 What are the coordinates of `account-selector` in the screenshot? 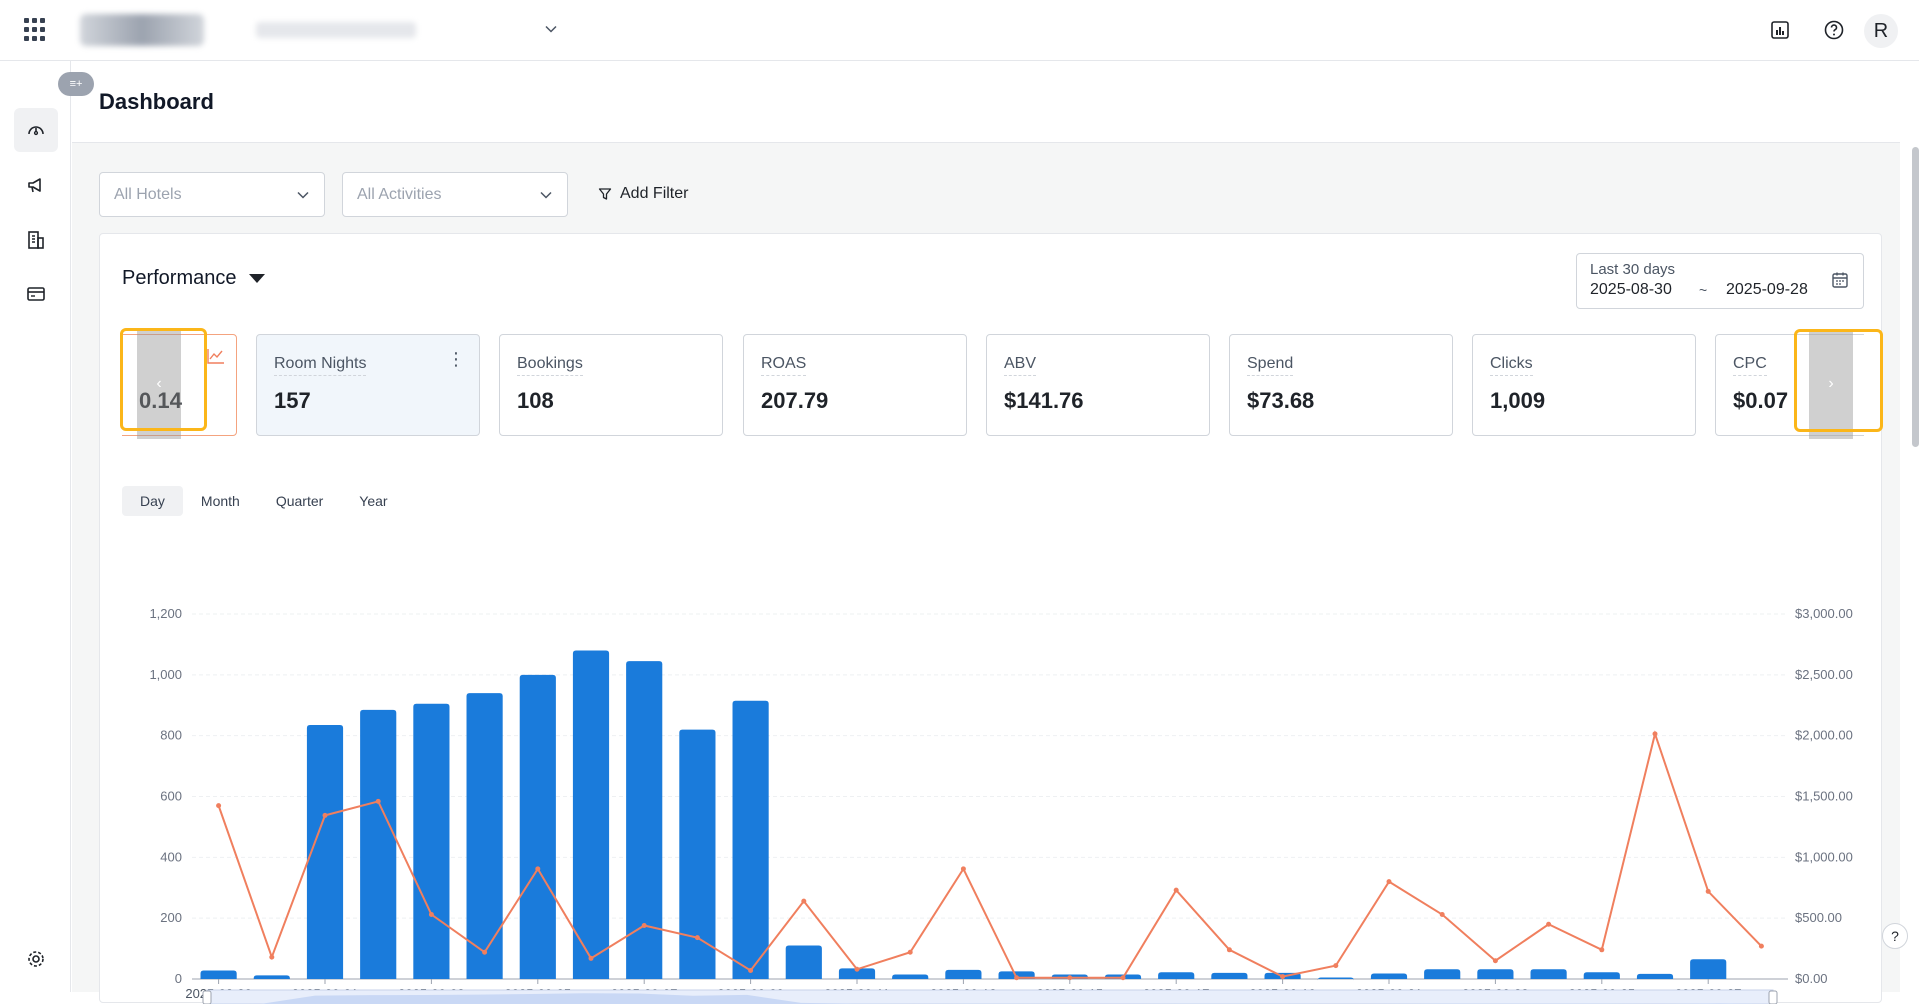 It's located at (336, 30).